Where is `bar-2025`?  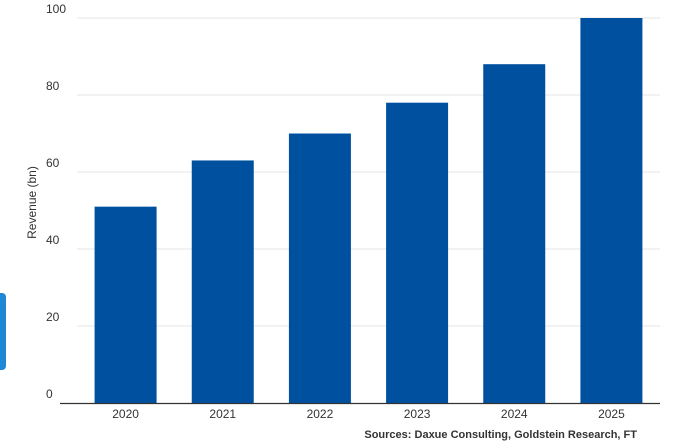
bar-2025 is located at coordinates (611, 210).